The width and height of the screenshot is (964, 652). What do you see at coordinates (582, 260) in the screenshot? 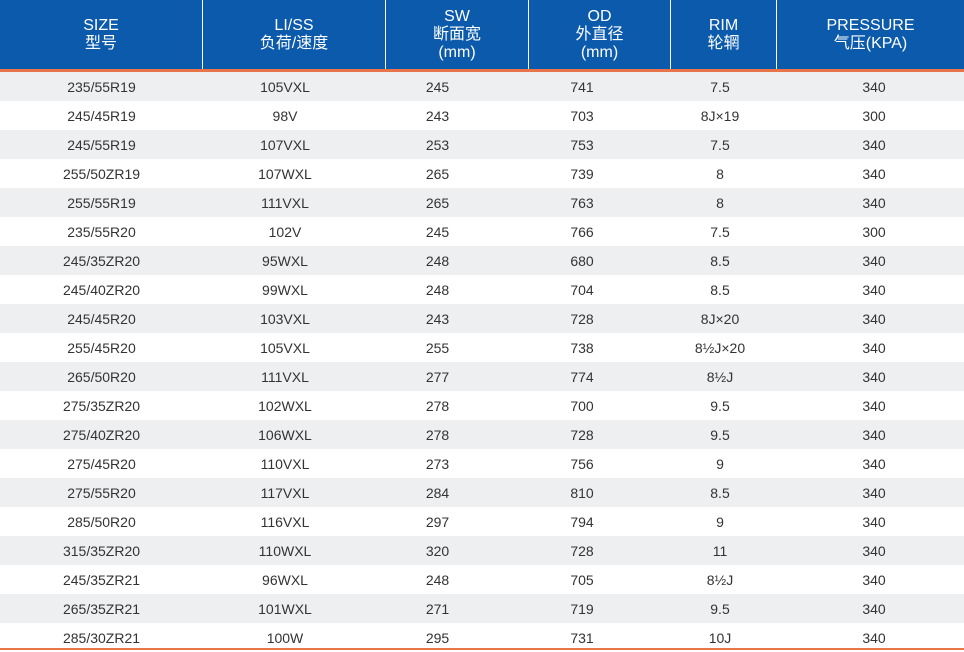
I see `cell-od: 680` at bounding box center [582, 260].